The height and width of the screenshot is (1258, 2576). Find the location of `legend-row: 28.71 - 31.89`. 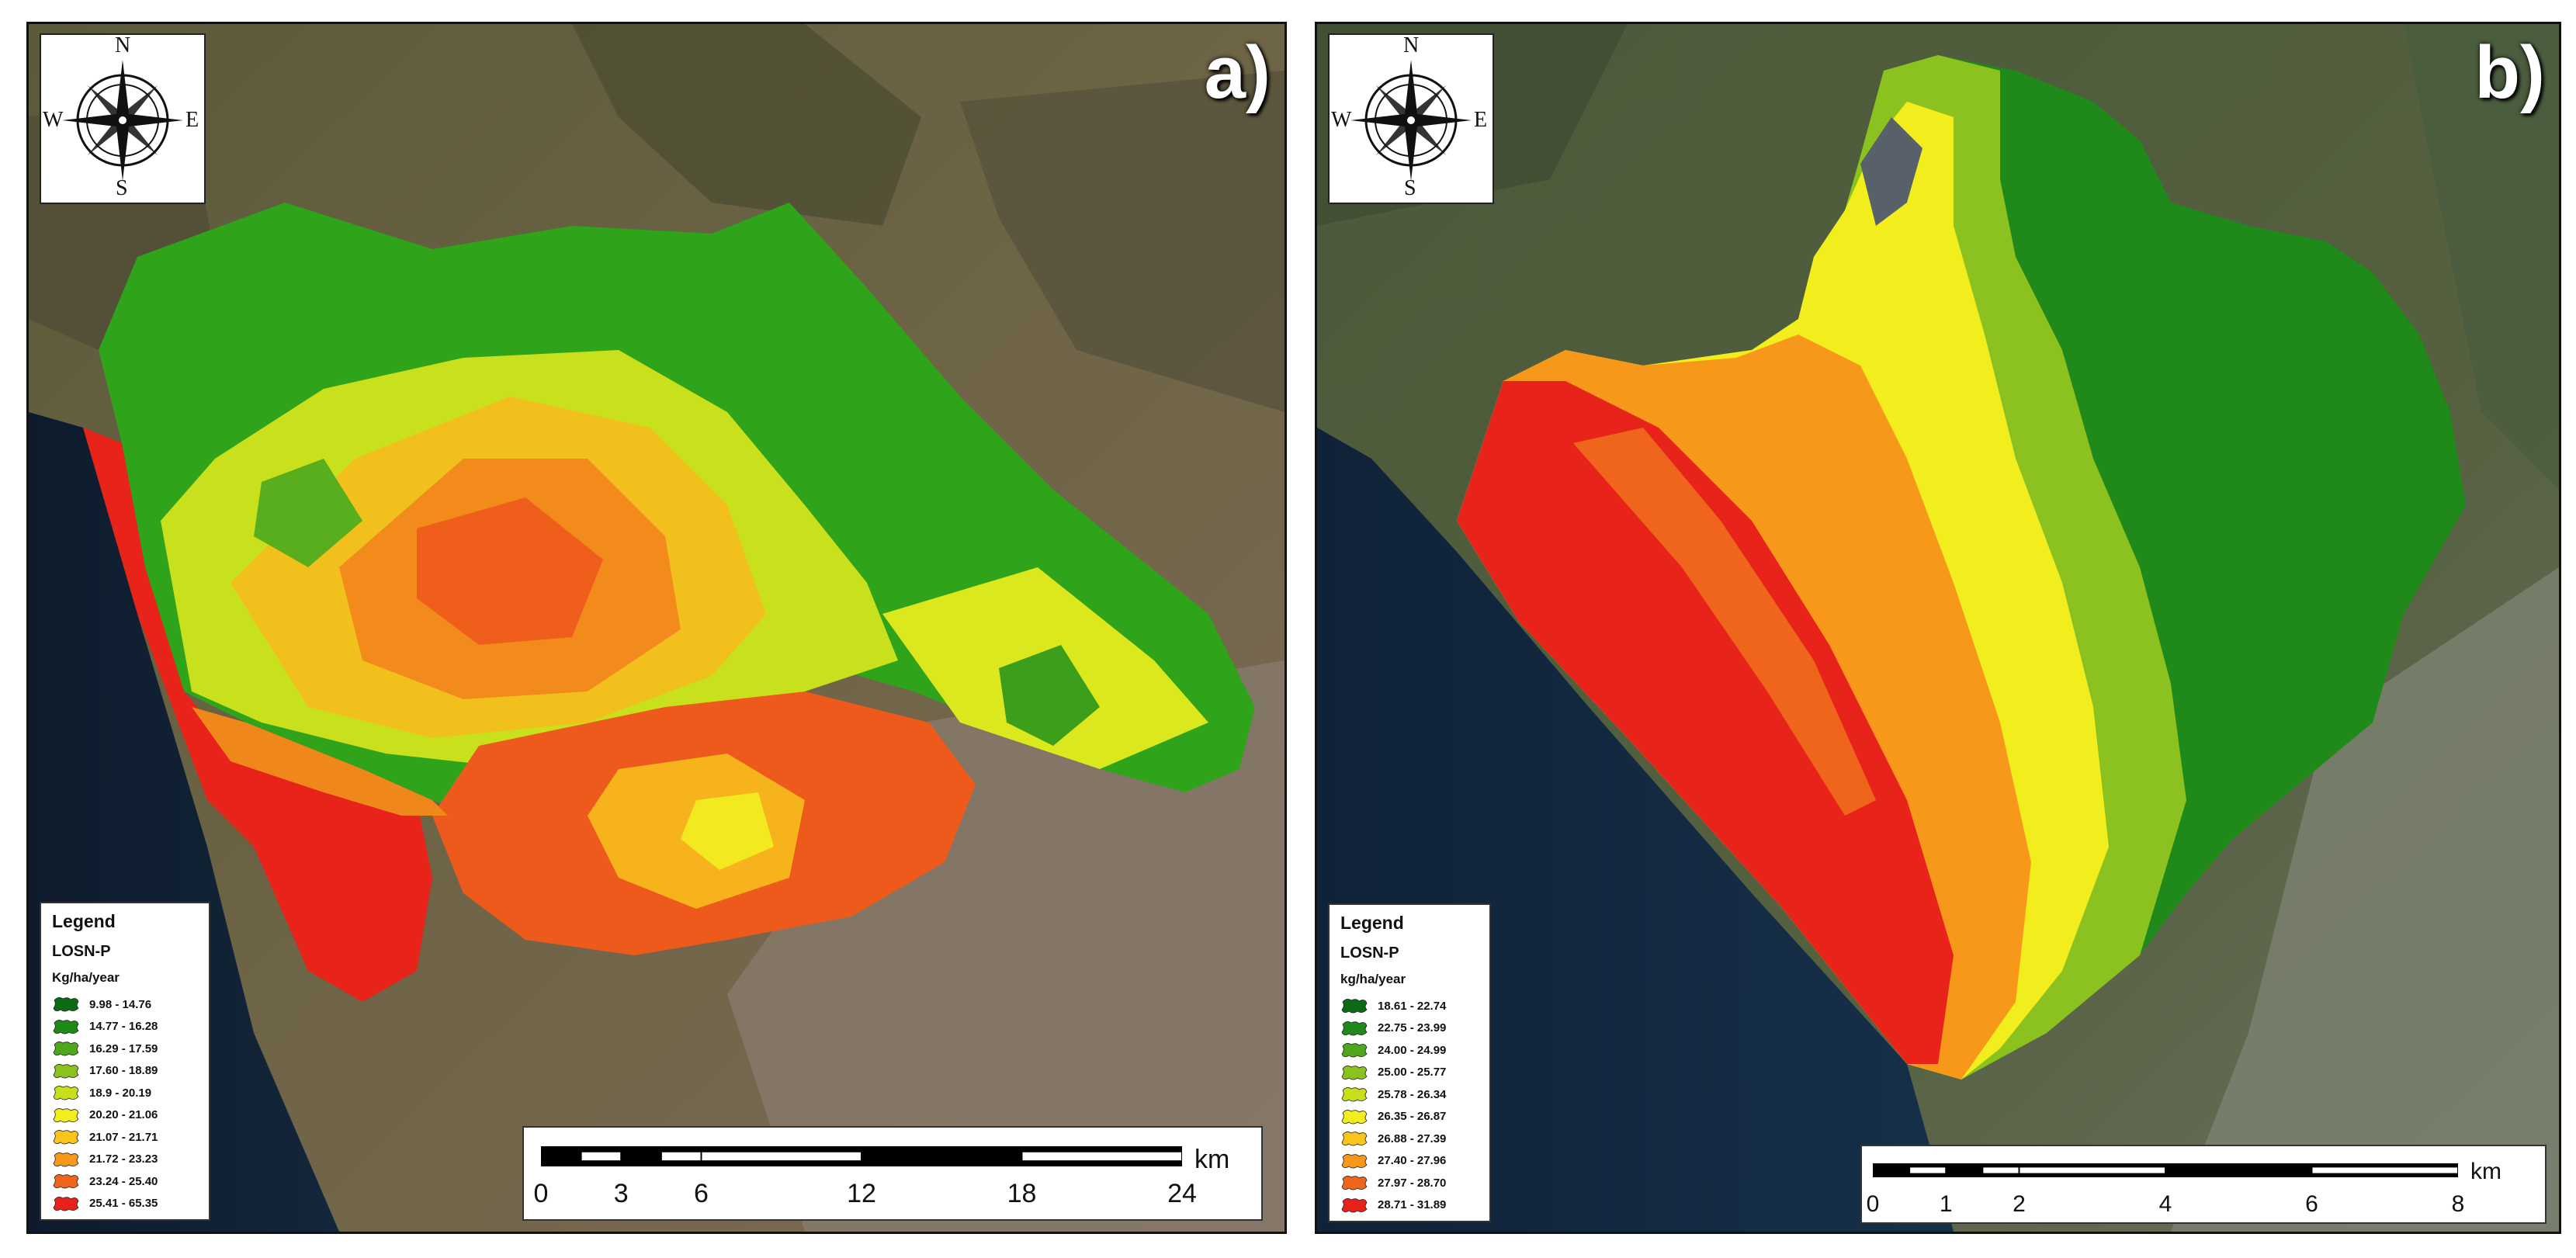

legend-row: 28.71 - 31.89 is located at coordinates (1409, 1205).